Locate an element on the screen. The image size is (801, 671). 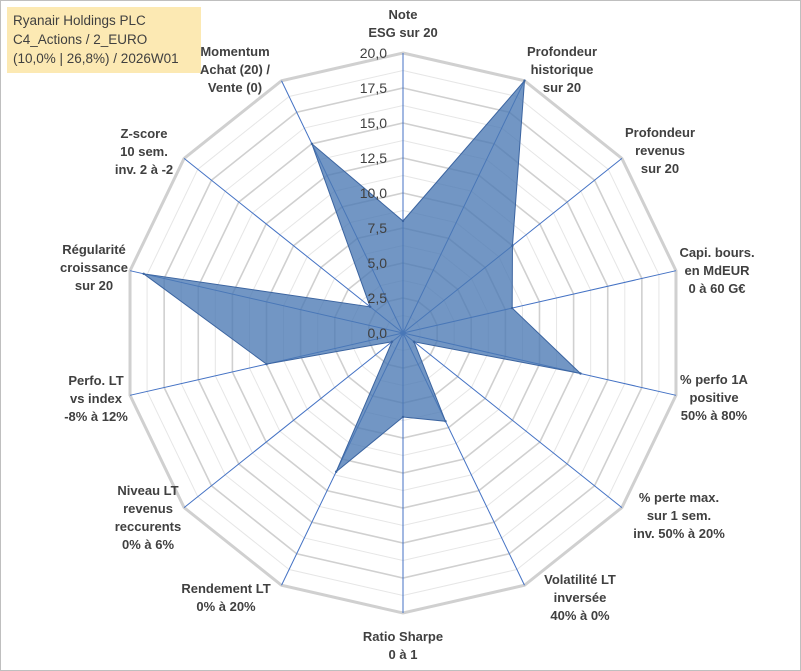
axis-label-line: inversée is located at coordinates (580, 597).